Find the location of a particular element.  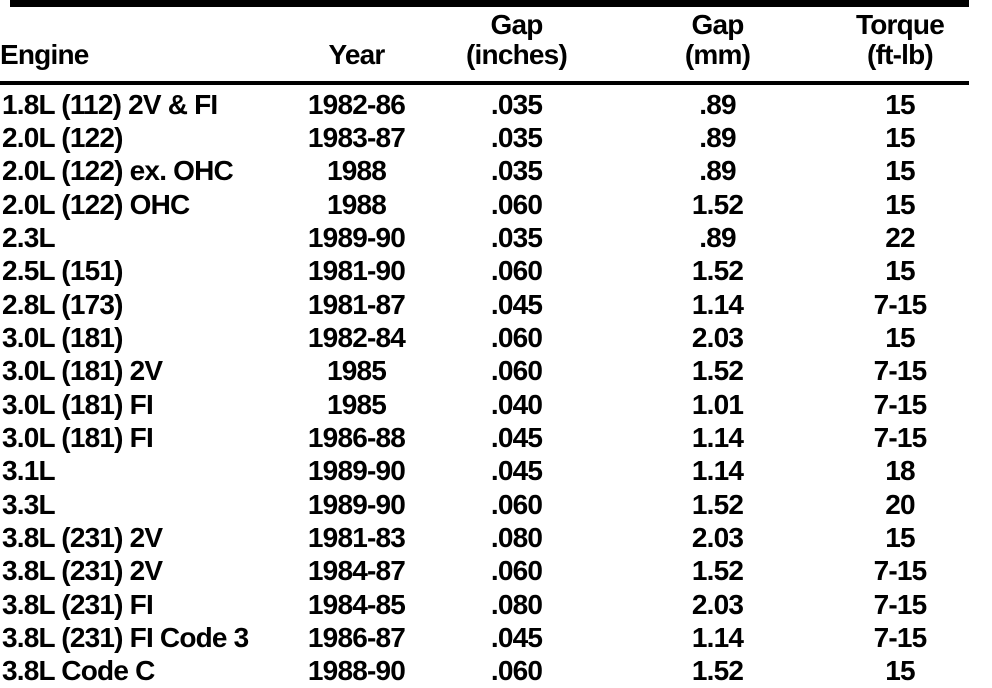

engine-cell: 2.5L (151) is located at coordinates (62, 271).